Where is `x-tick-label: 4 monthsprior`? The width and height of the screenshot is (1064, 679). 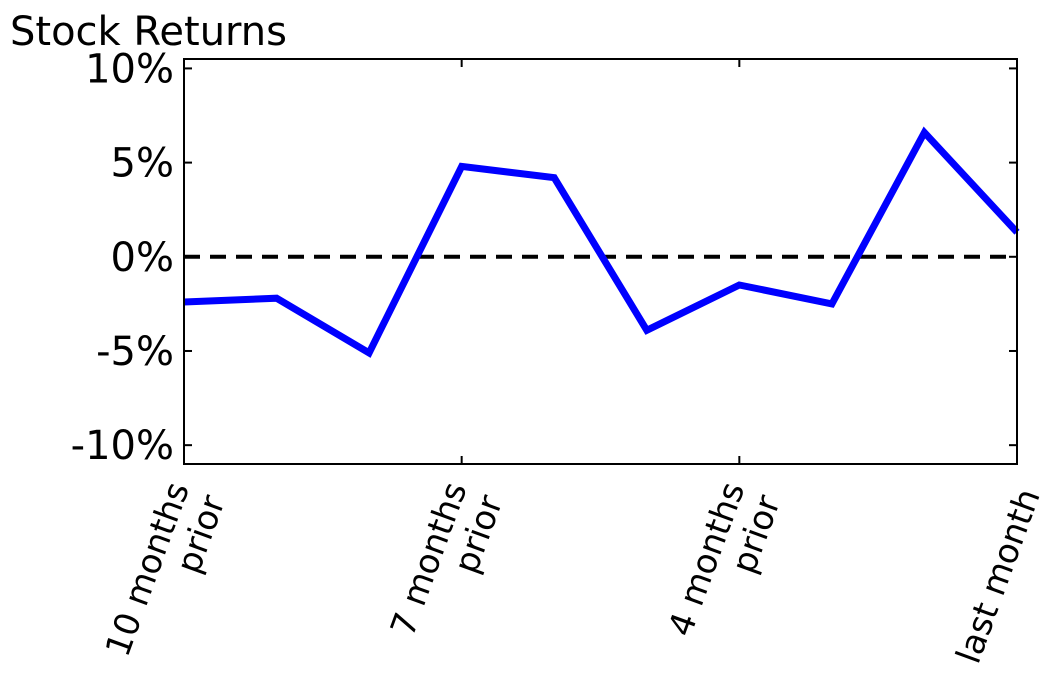 x-tick-label: 4 monthsprior is located at coordinates (725, 566).